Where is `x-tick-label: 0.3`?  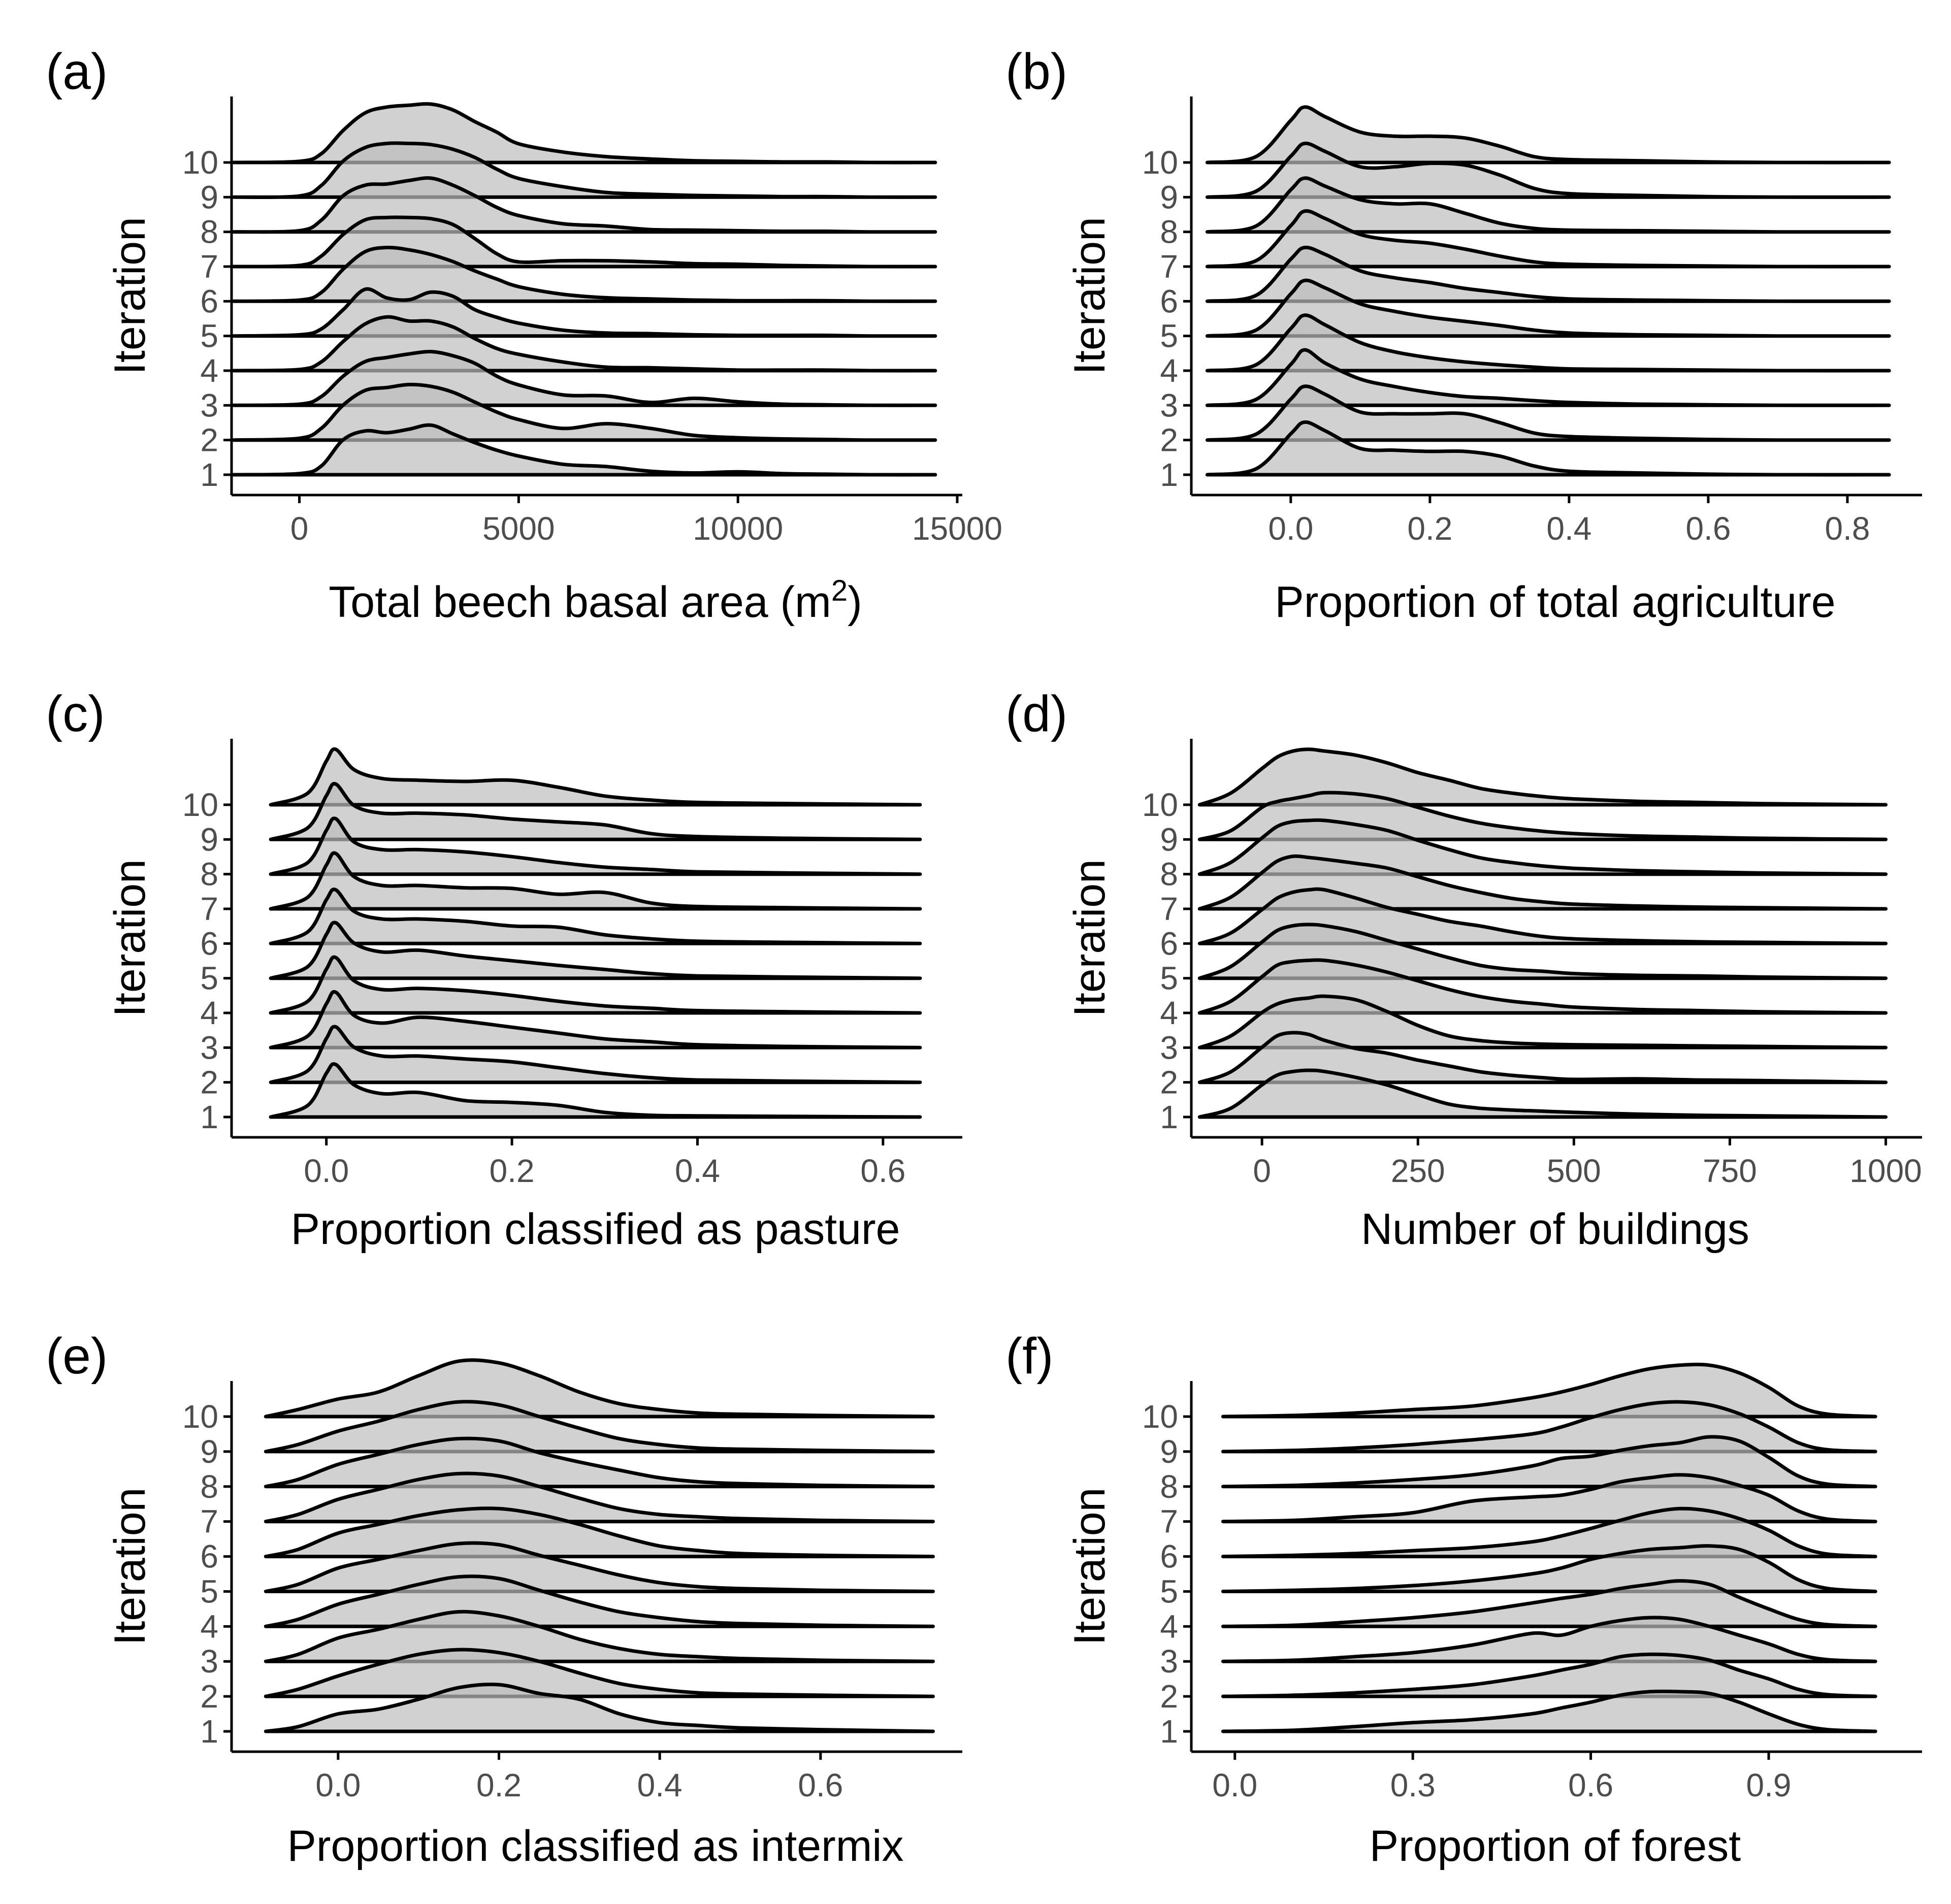
x-tick-label: 0.3 is located at coordinates (1413, 1785).